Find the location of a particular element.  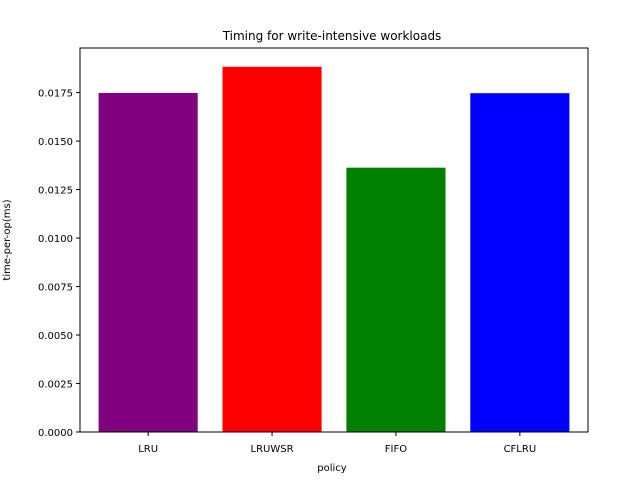

y-tick-label: 0.0175 is located at coordinates (55, 94).